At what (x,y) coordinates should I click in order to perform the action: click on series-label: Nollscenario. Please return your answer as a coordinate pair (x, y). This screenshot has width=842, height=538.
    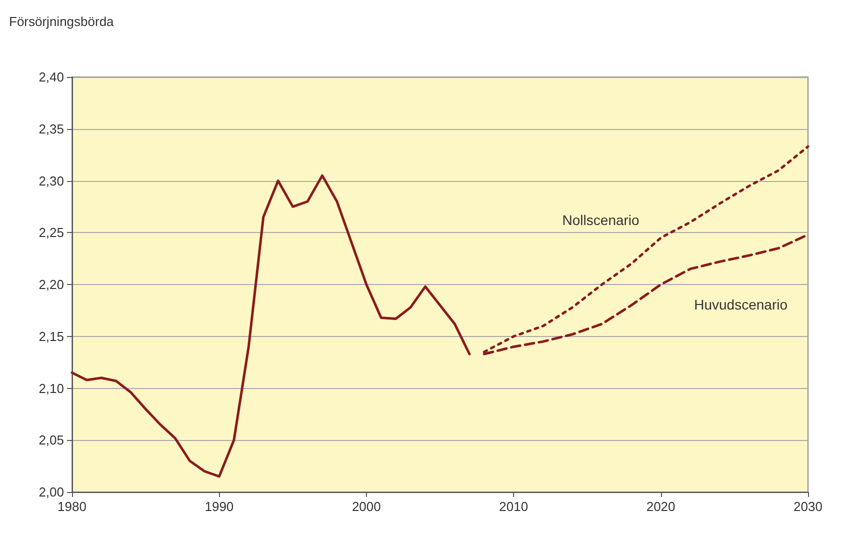
    Looking at the image, I should click on (601, 220).